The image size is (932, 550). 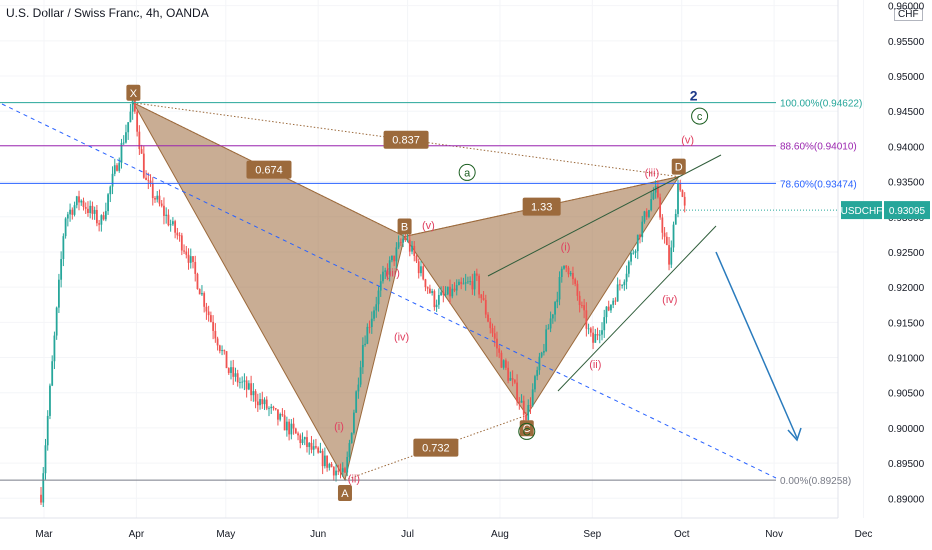 I want to click on y-tick-label: 0.94000, so click(x=906, y=147).